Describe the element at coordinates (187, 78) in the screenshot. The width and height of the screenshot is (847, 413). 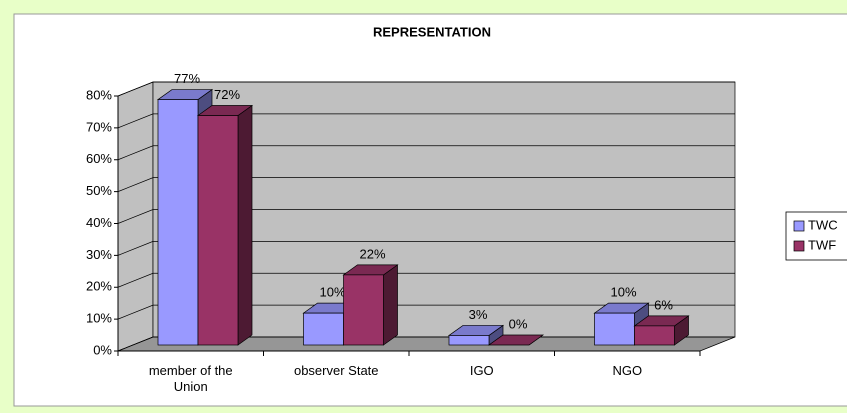
I see `data-label: 77%` at that location.